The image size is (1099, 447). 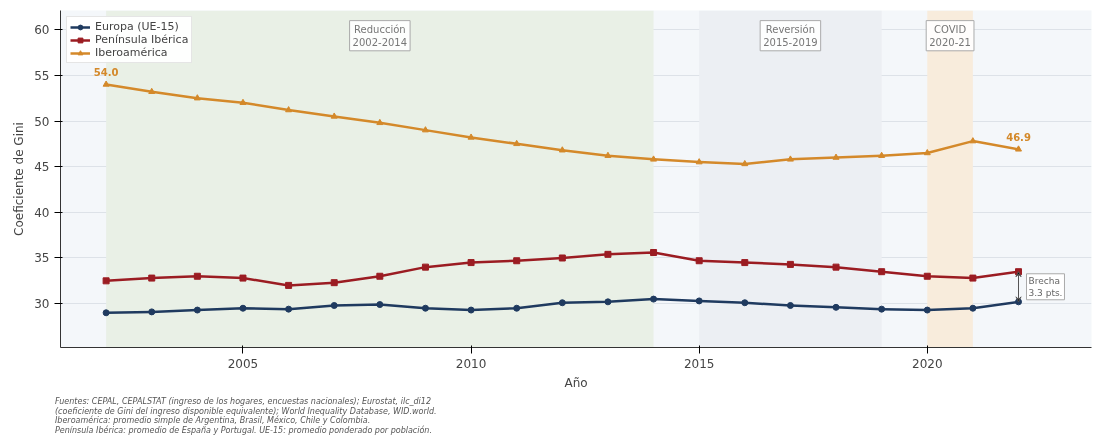 What do you see at coordinates (42, 30) in the screenshot?
I see `y-tick-label: 60` at bounding box center [42, 30].